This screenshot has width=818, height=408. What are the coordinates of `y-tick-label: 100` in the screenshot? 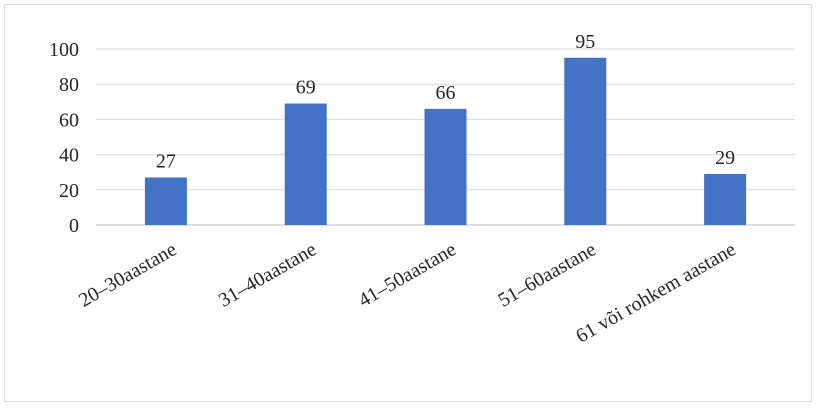 It's located at (64, 50).